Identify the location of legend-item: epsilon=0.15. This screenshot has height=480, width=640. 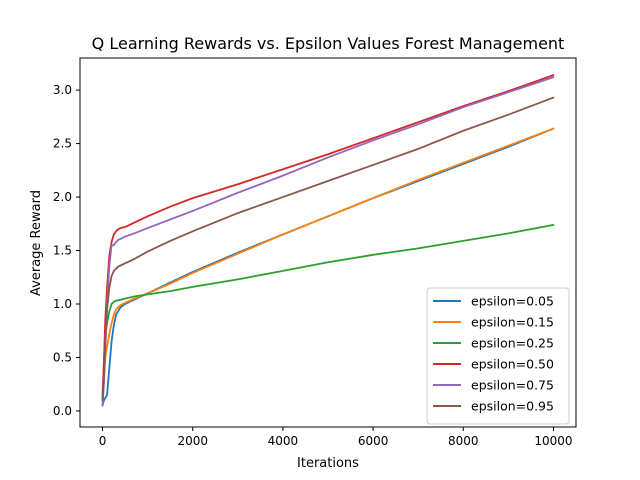
(493, 322).